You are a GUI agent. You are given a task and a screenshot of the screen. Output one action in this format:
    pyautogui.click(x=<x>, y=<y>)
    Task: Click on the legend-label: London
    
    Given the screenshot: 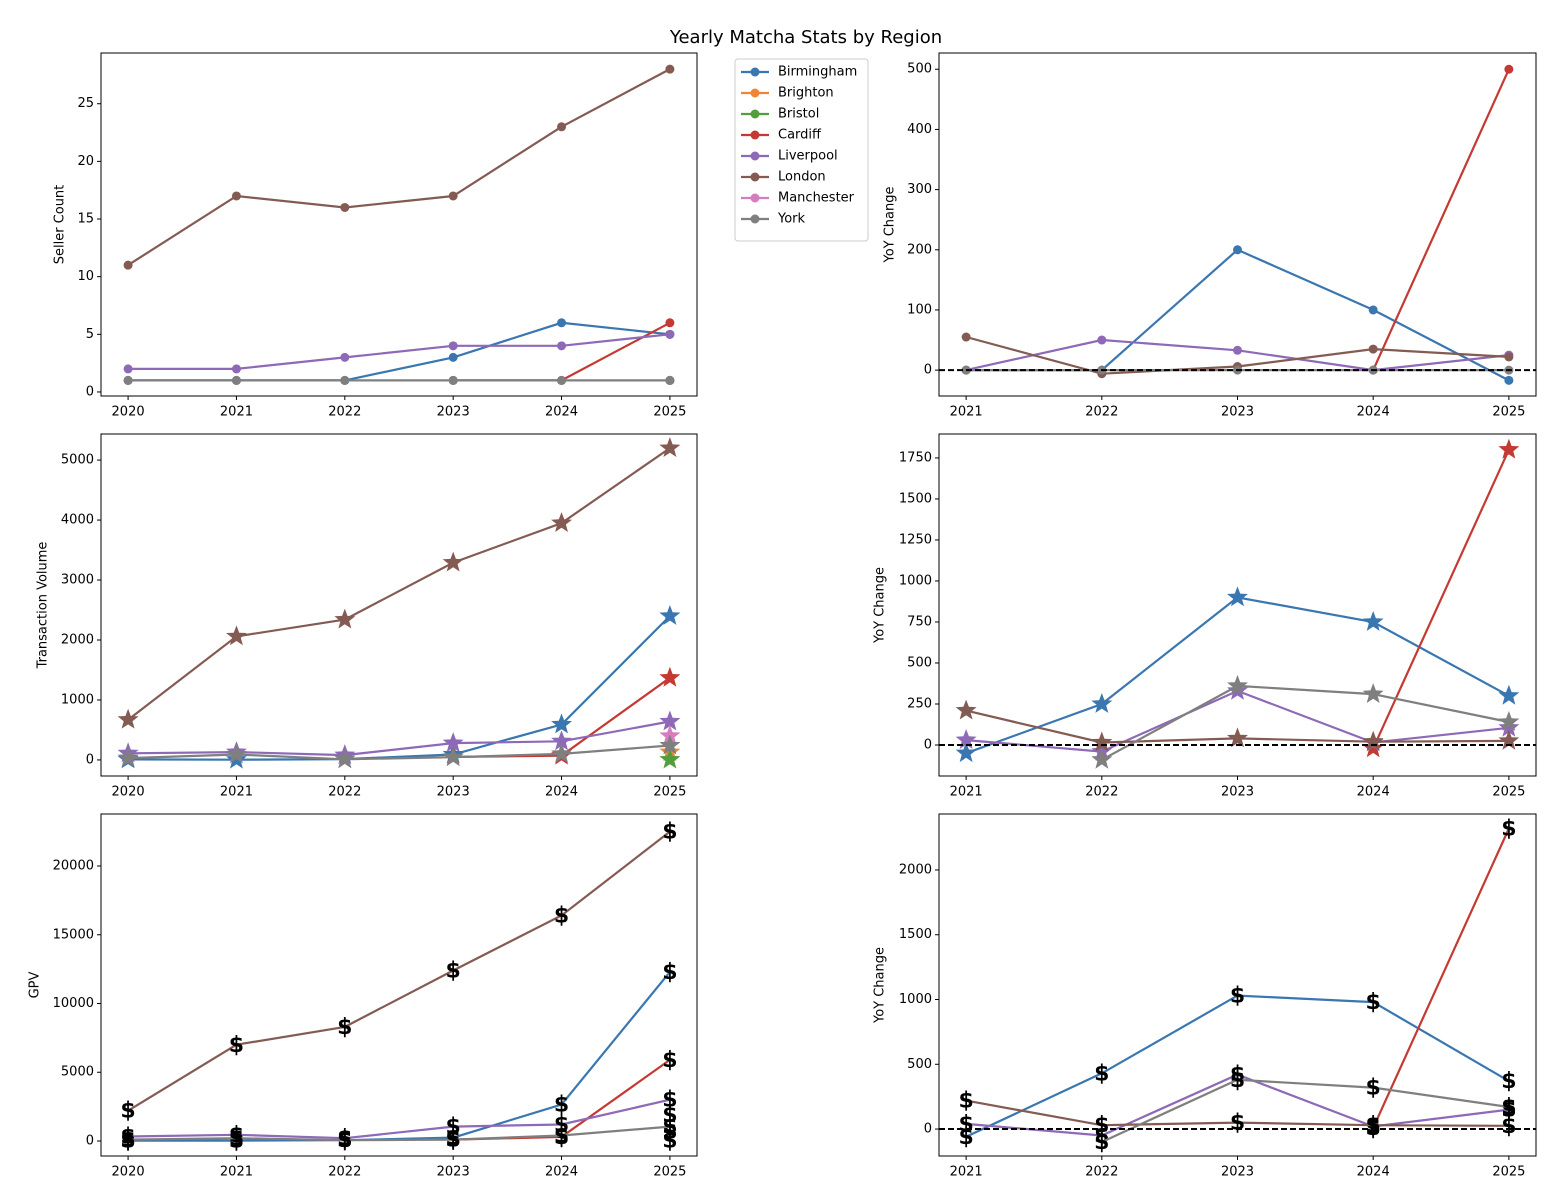 What is the action you would take?
    pyautogui.click(x=802, y=177)
    